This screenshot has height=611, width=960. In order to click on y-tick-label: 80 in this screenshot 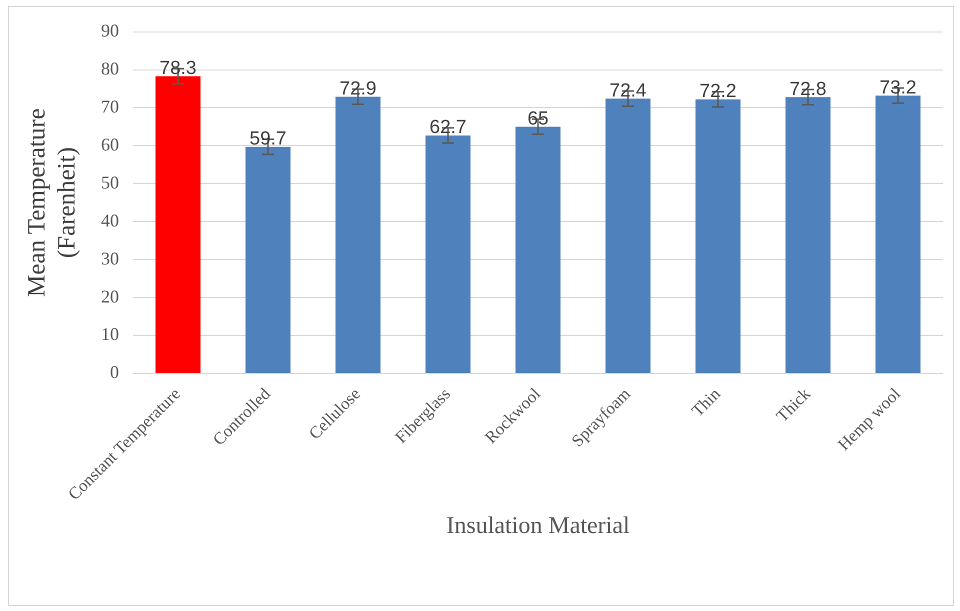, I will do `click(110, 68)`.